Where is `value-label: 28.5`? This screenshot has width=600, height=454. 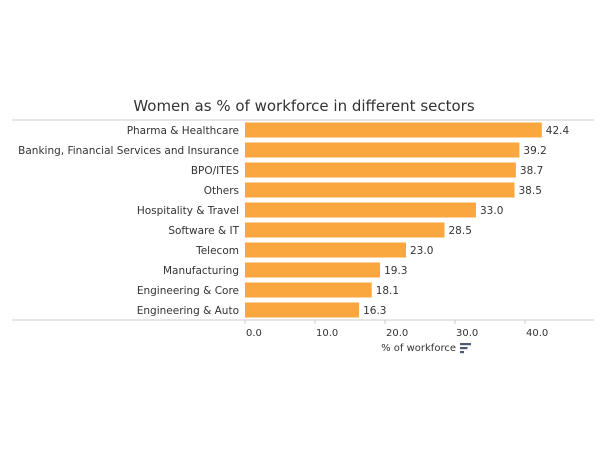
value-label: 28.5 is located at coordinates (460, 231).